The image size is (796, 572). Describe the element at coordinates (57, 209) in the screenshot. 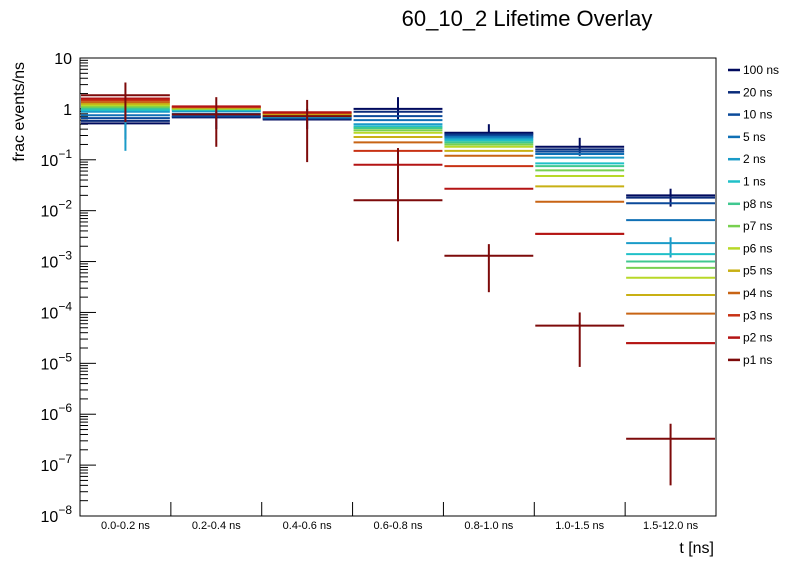

I see `y-tick-label: 10⁻²` at that location.